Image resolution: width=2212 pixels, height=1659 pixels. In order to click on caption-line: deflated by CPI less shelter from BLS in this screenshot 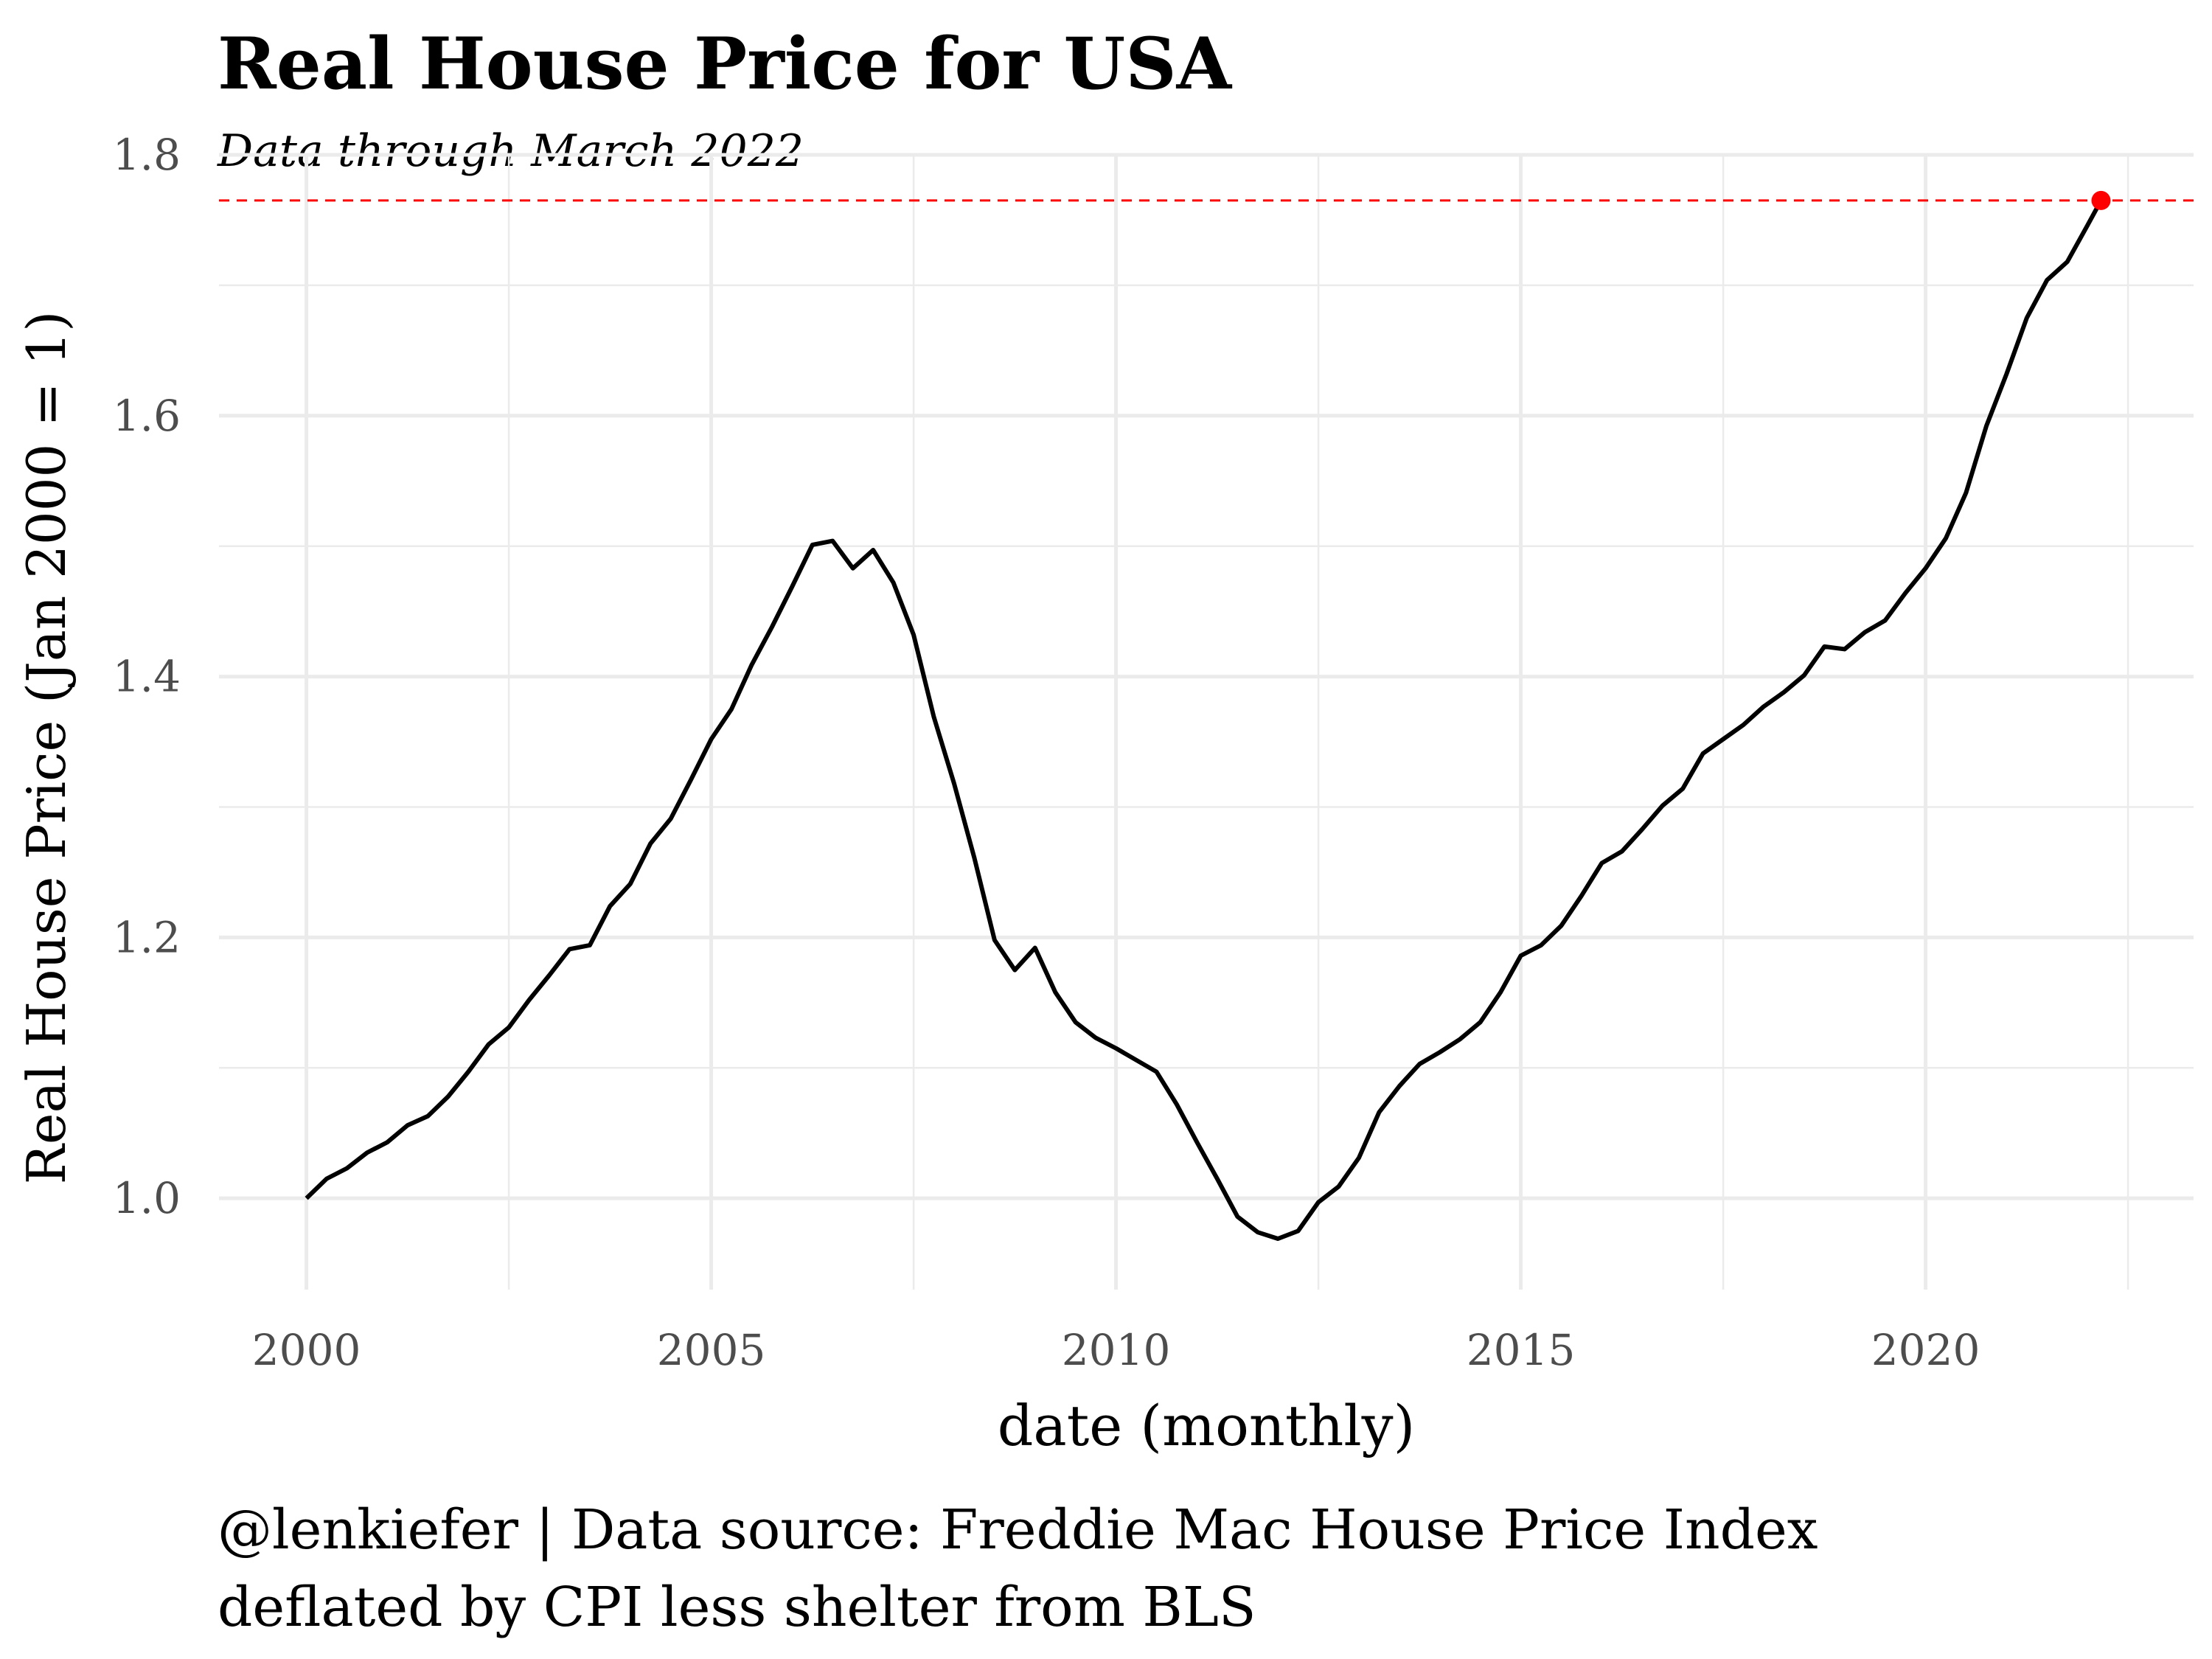, I will do `click(737, 1607)`.